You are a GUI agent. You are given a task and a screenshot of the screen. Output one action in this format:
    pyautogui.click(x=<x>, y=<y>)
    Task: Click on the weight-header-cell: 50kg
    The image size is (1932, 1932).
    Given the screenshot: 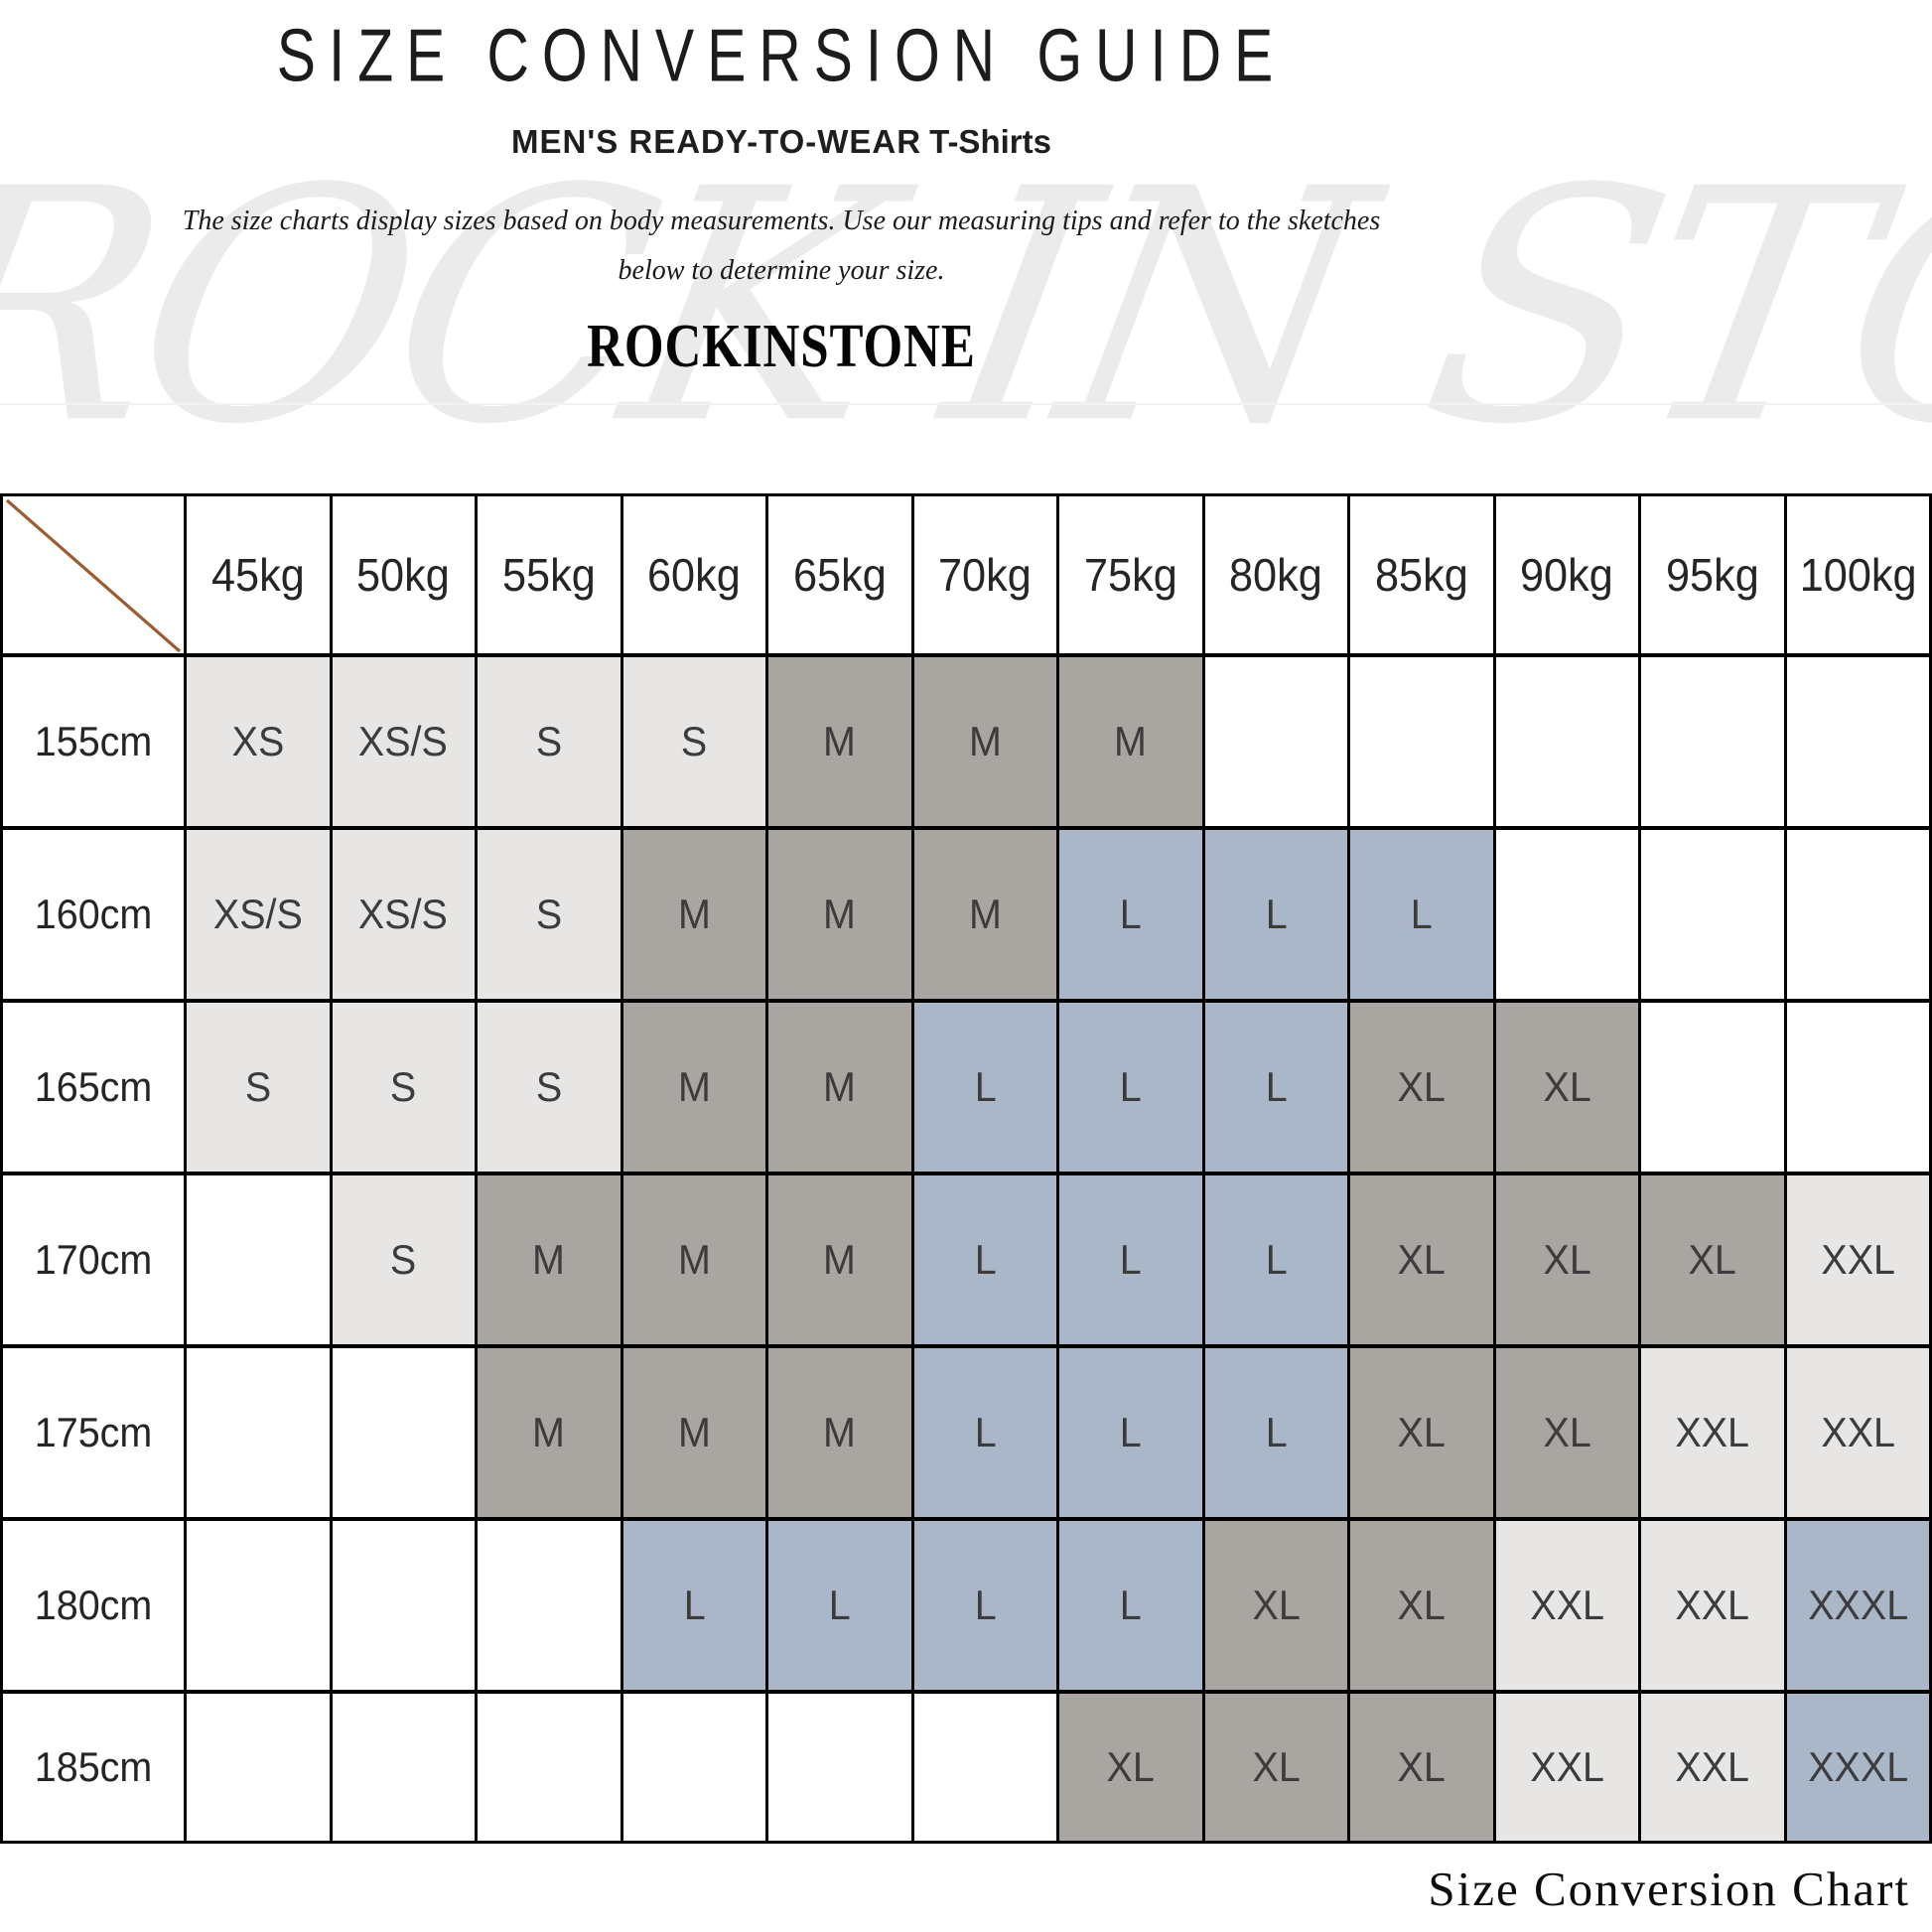 What is the action you would take?
    pyautogui.click(x=403, y=574)
    